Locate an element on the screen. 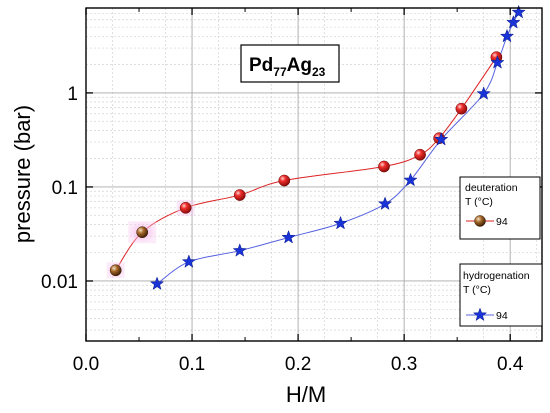 This screenshot has height=413, width=550. x-tick-label: 0.1 is located at coordinates (192, 364).